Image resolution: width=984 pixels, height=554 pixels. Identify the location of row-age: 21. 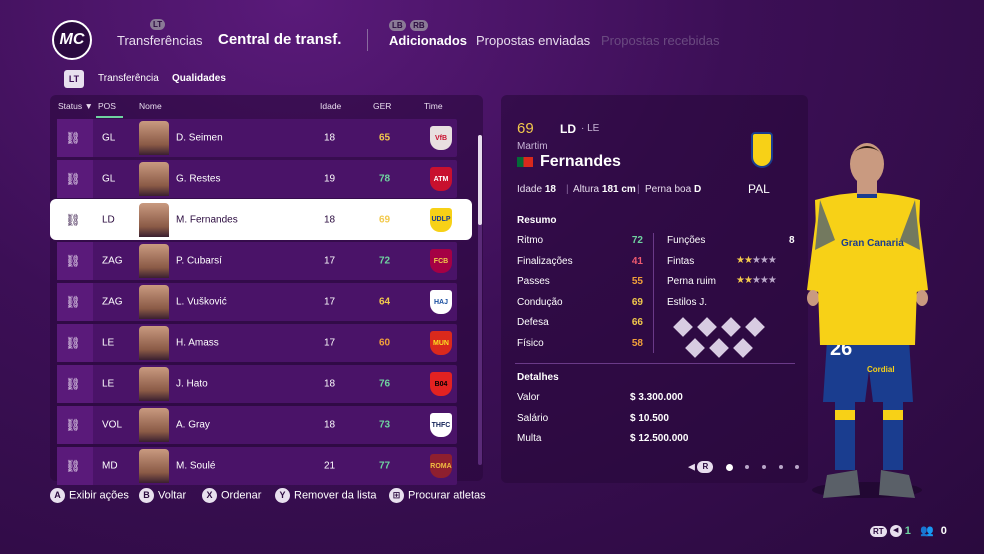
(330, 466).